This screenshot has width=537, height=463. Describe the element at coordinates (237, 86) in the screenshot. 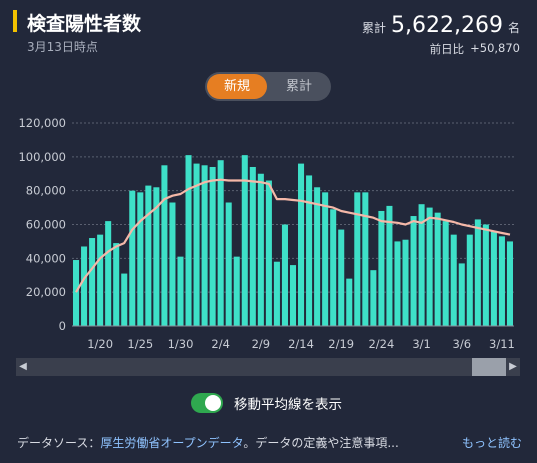

I see `toggle-new-button: 新規` at that location.